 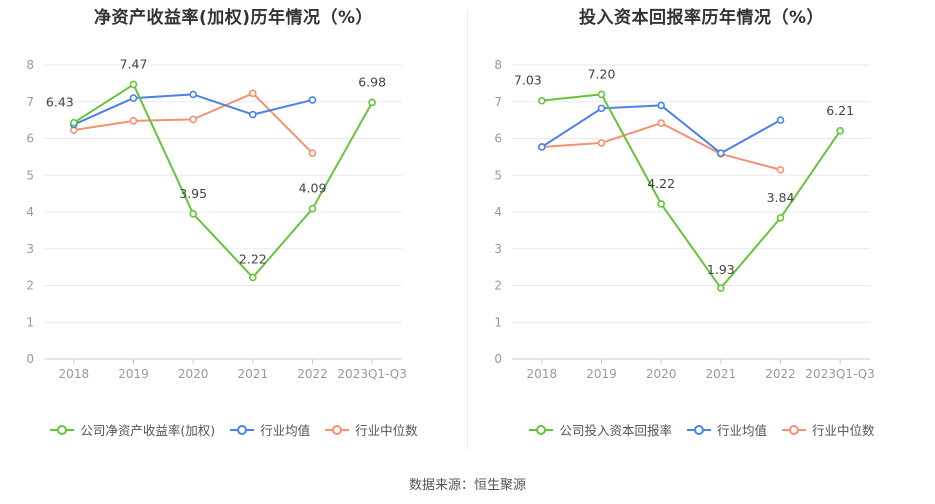 I want to click on data-label: 6.43, so click(x=60, y=102).